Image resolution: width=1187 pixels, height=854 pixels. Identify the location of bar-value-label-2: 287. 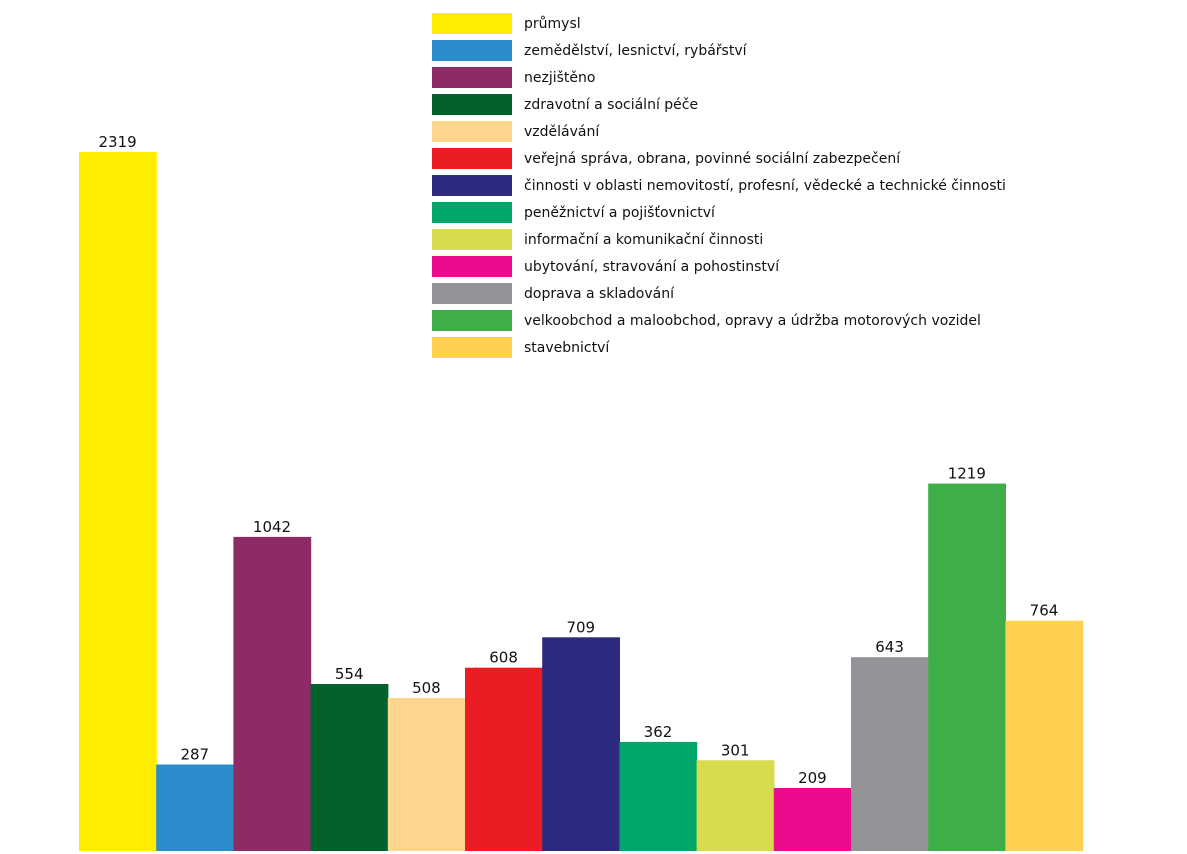
(194, 755).